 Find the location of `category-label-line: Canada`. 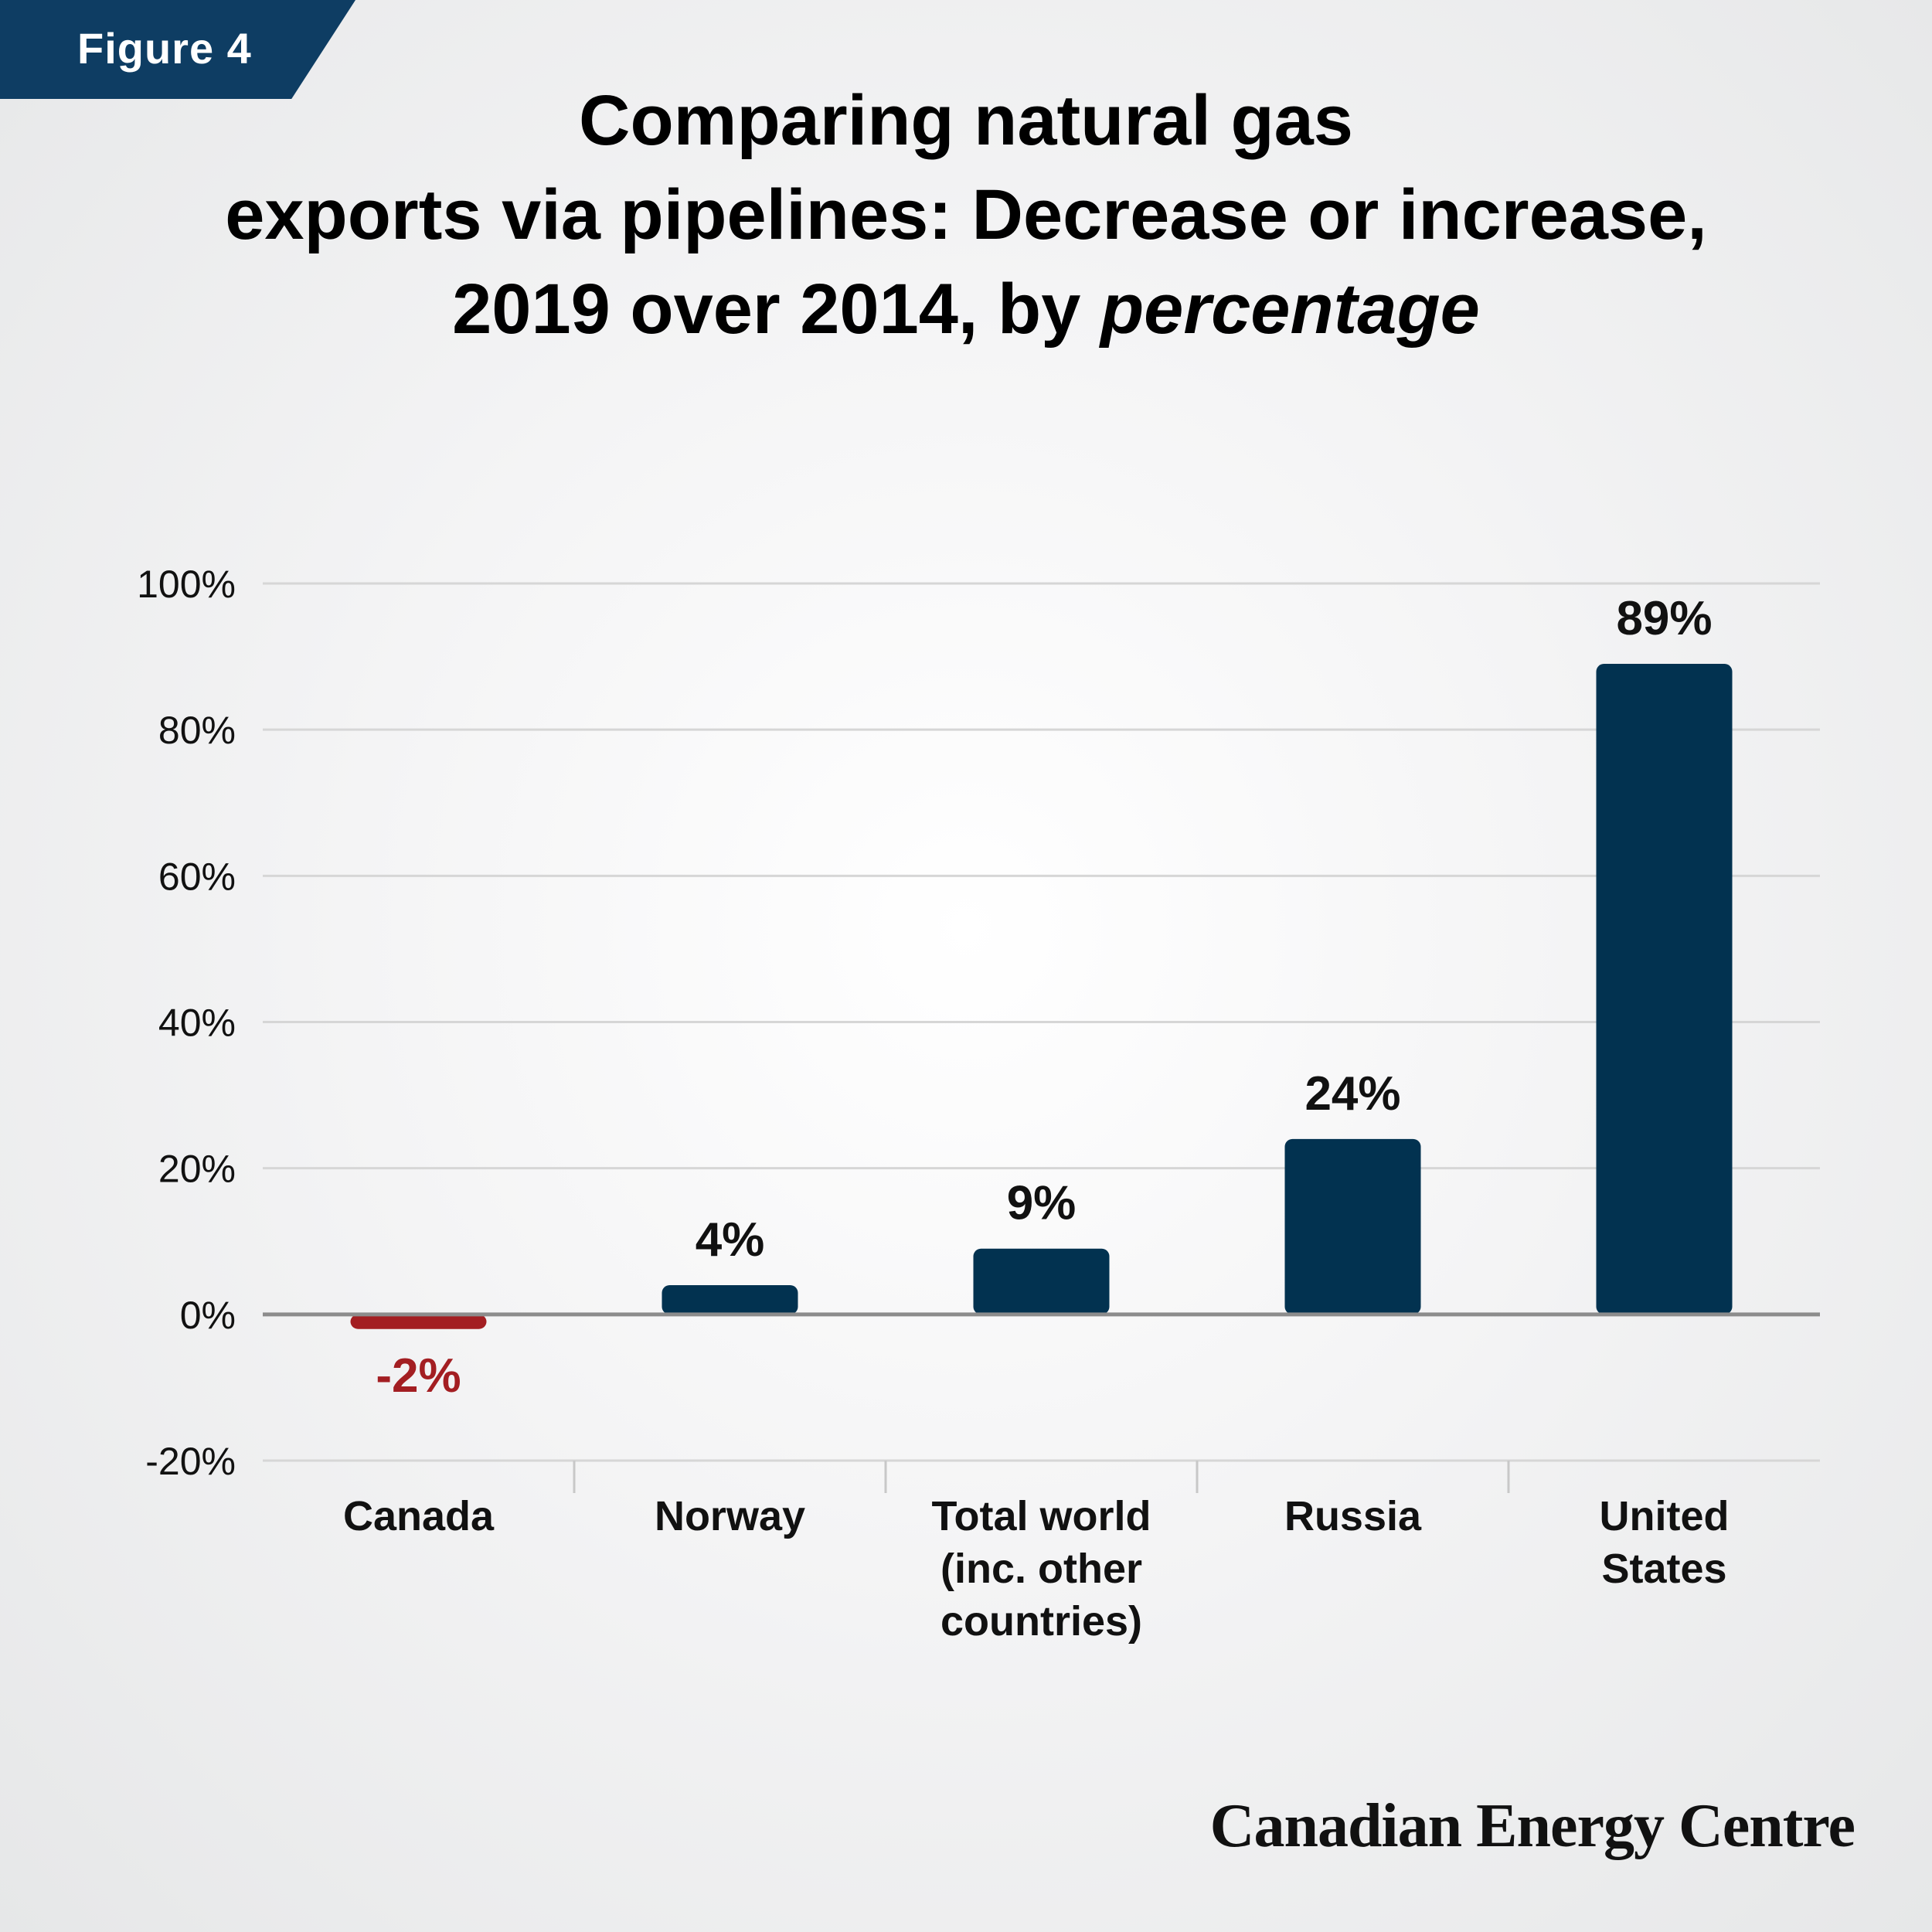

category-label-line: Canada is located at coordinates (419, 1516).